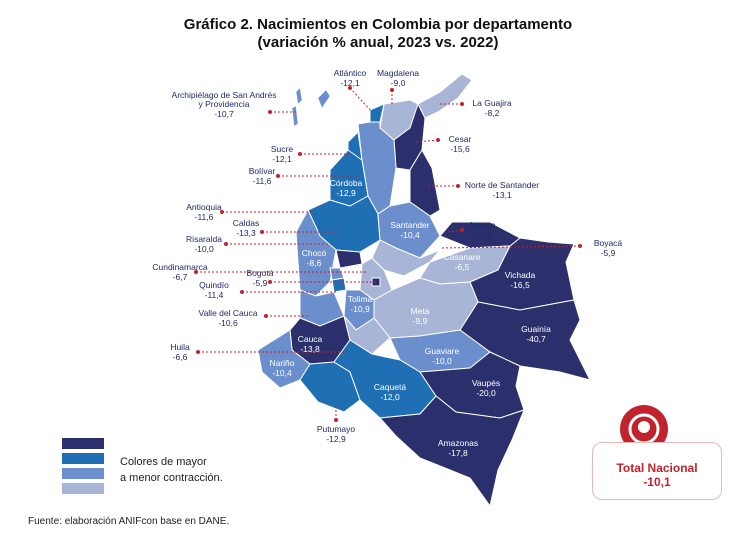  I want to click on label-tolima-name: Tolima, so click(360, 299).